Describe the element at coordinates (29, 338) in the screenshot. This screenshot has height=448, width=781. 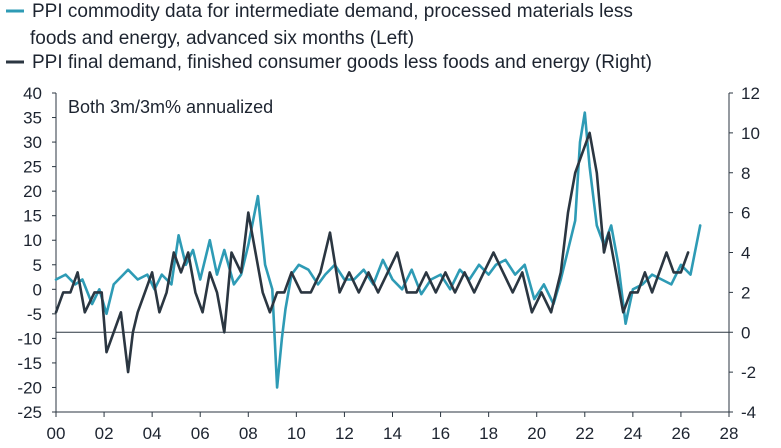
I see `y-left-tick-label: -10` at that location.